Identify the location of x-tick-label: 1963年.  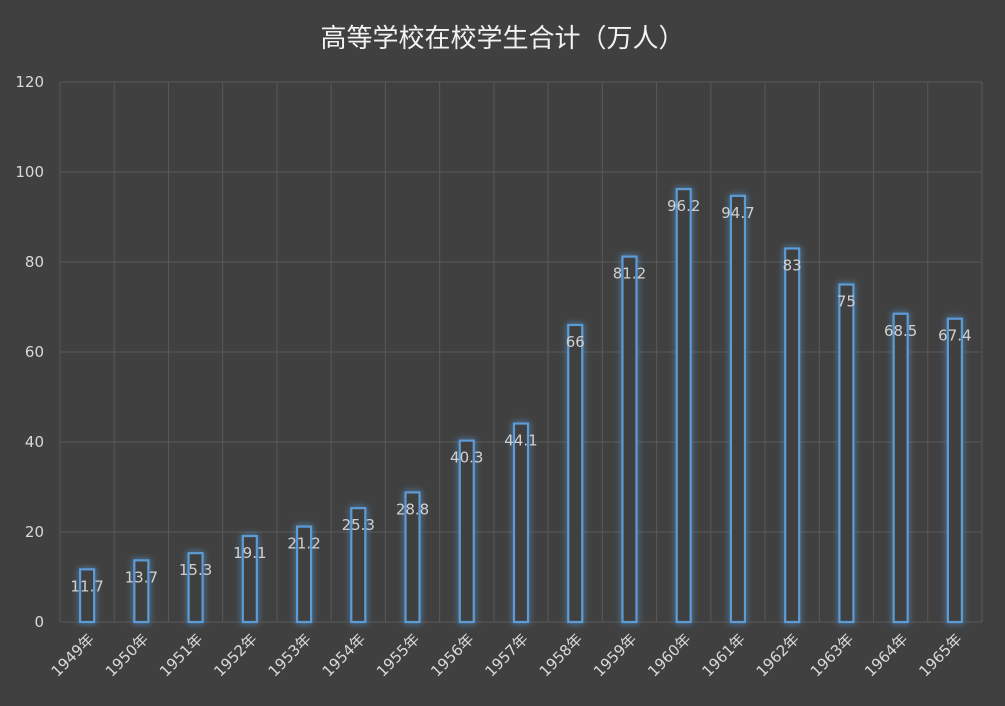
(832, 655).